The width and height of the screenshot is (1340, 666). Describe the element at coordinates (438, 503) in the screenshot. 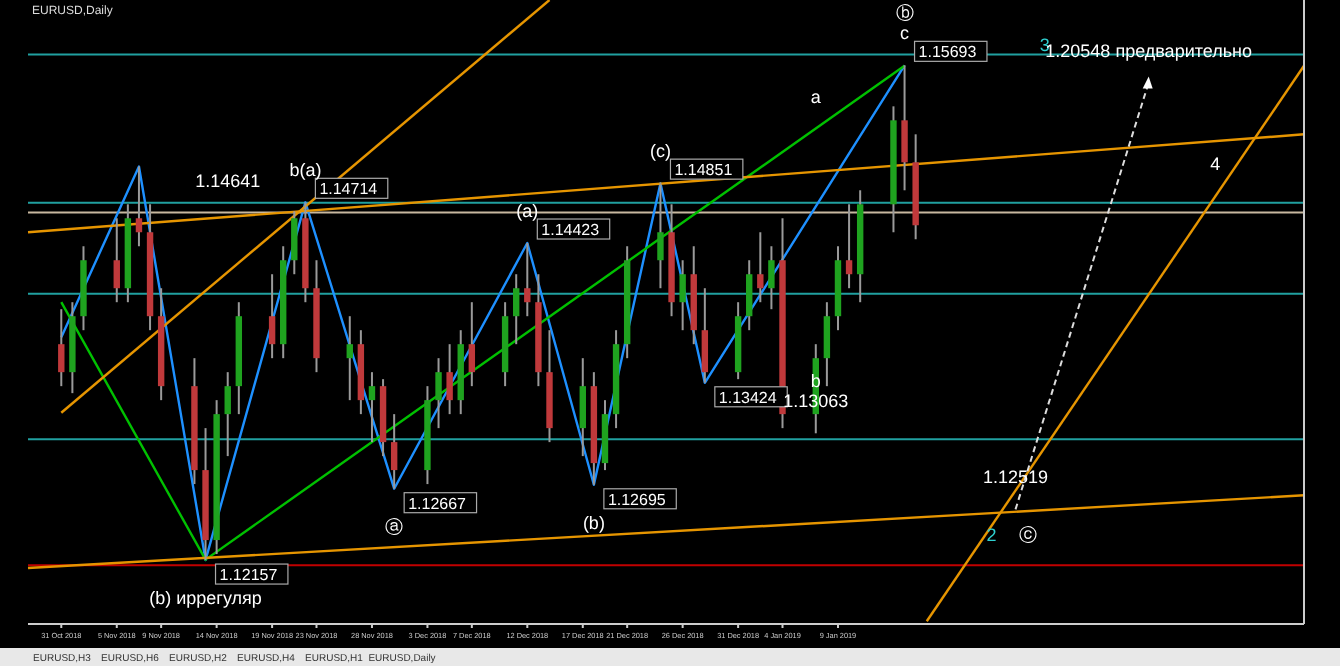

I see `data-label: 1.12667` at that location.